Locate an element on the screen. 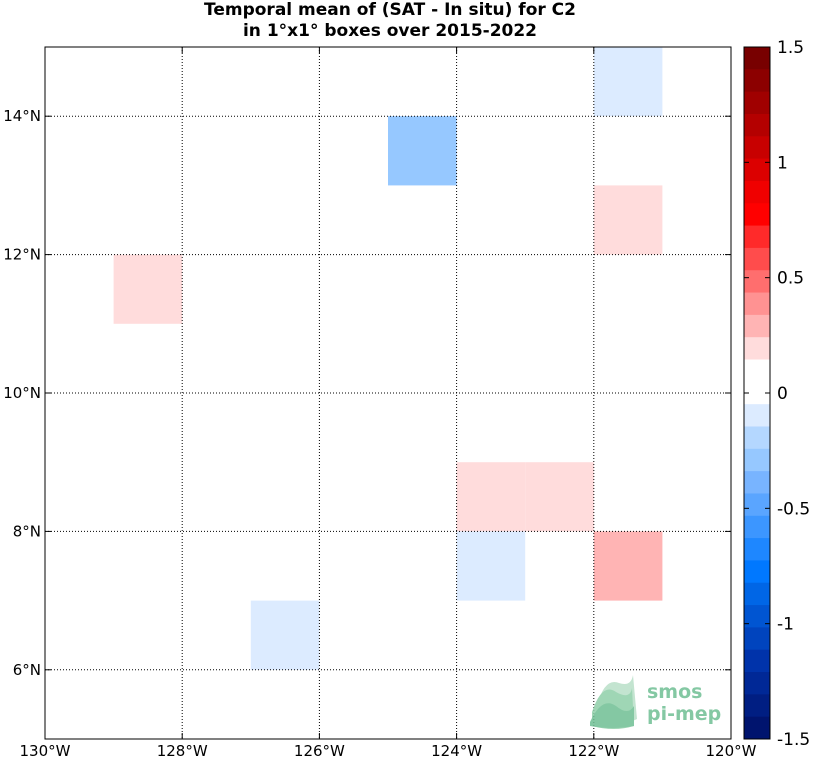  y-tick-label: 14°N is located at coordinates (22, 116).